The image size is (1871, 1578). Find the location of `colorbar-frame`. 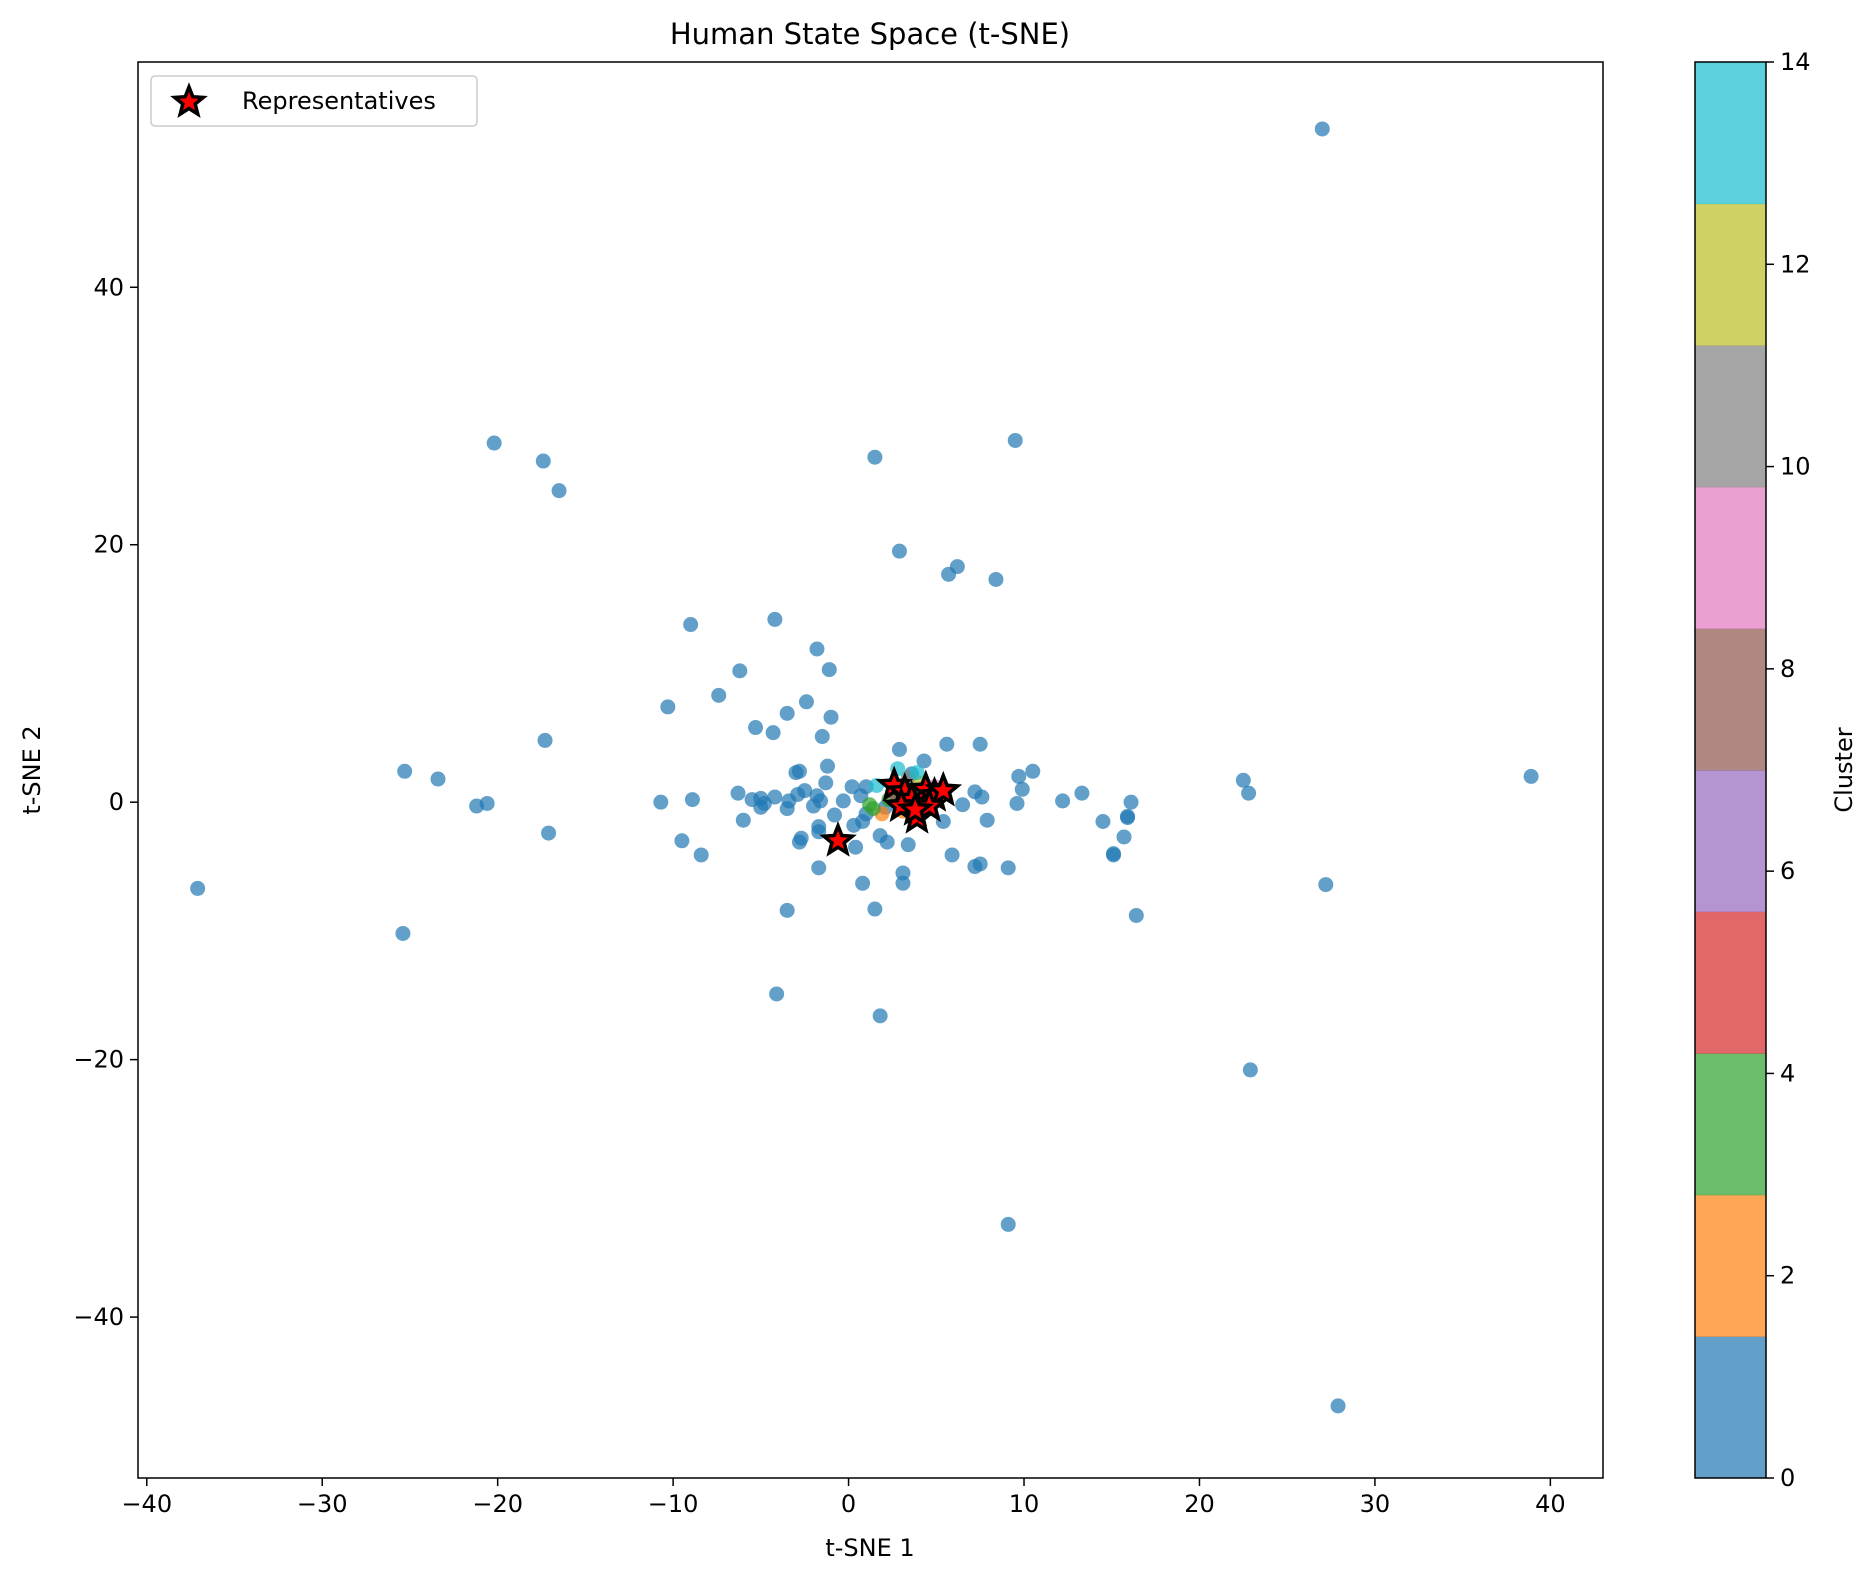

colorbar-frame is located at coordinates (1730, 770).